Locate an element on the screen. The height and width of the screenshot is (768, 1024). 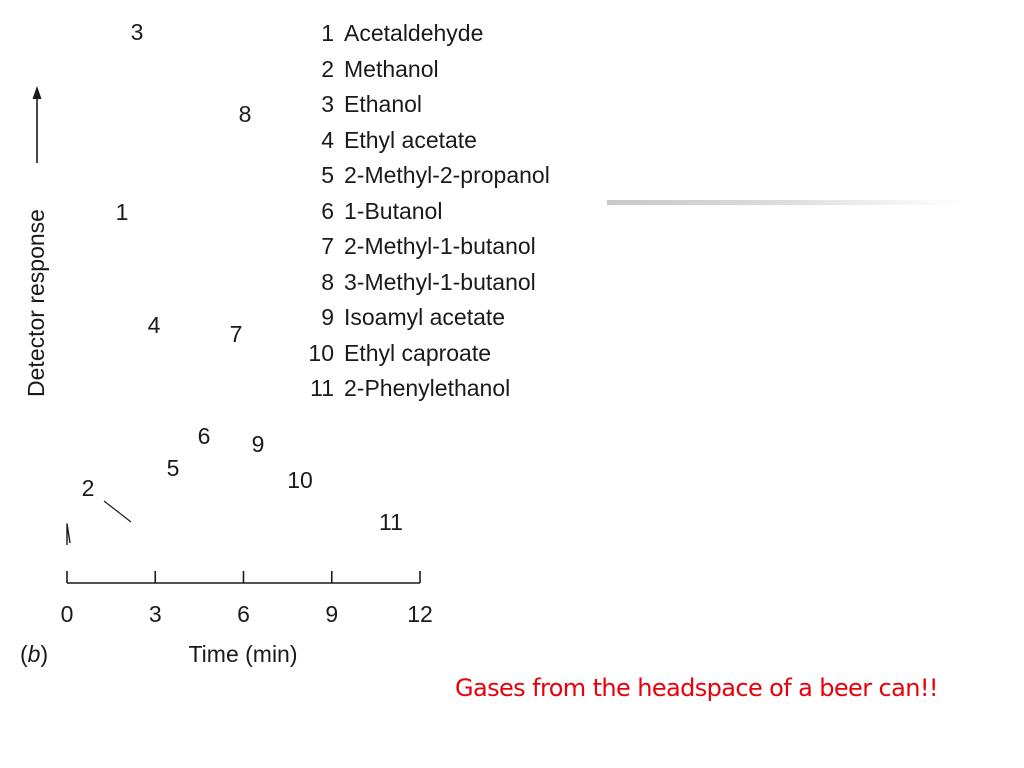
caption-text: Gases from the headspace of a beer can!! is located at coordinates (696, 688).